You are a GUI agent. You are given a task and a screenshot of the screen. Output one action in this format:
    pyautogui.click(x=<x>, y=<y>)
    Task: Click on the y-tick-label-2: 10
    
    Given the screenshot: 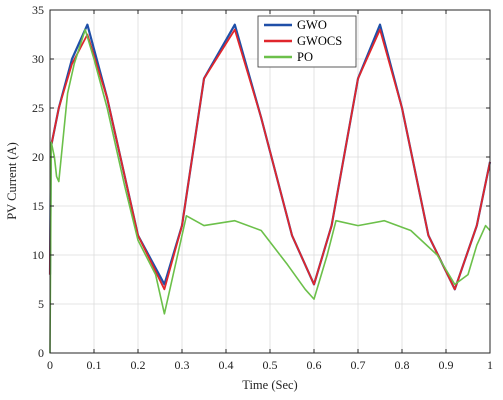 What is the action you would take?
    pyautogui.click(x=38, y=255)
    